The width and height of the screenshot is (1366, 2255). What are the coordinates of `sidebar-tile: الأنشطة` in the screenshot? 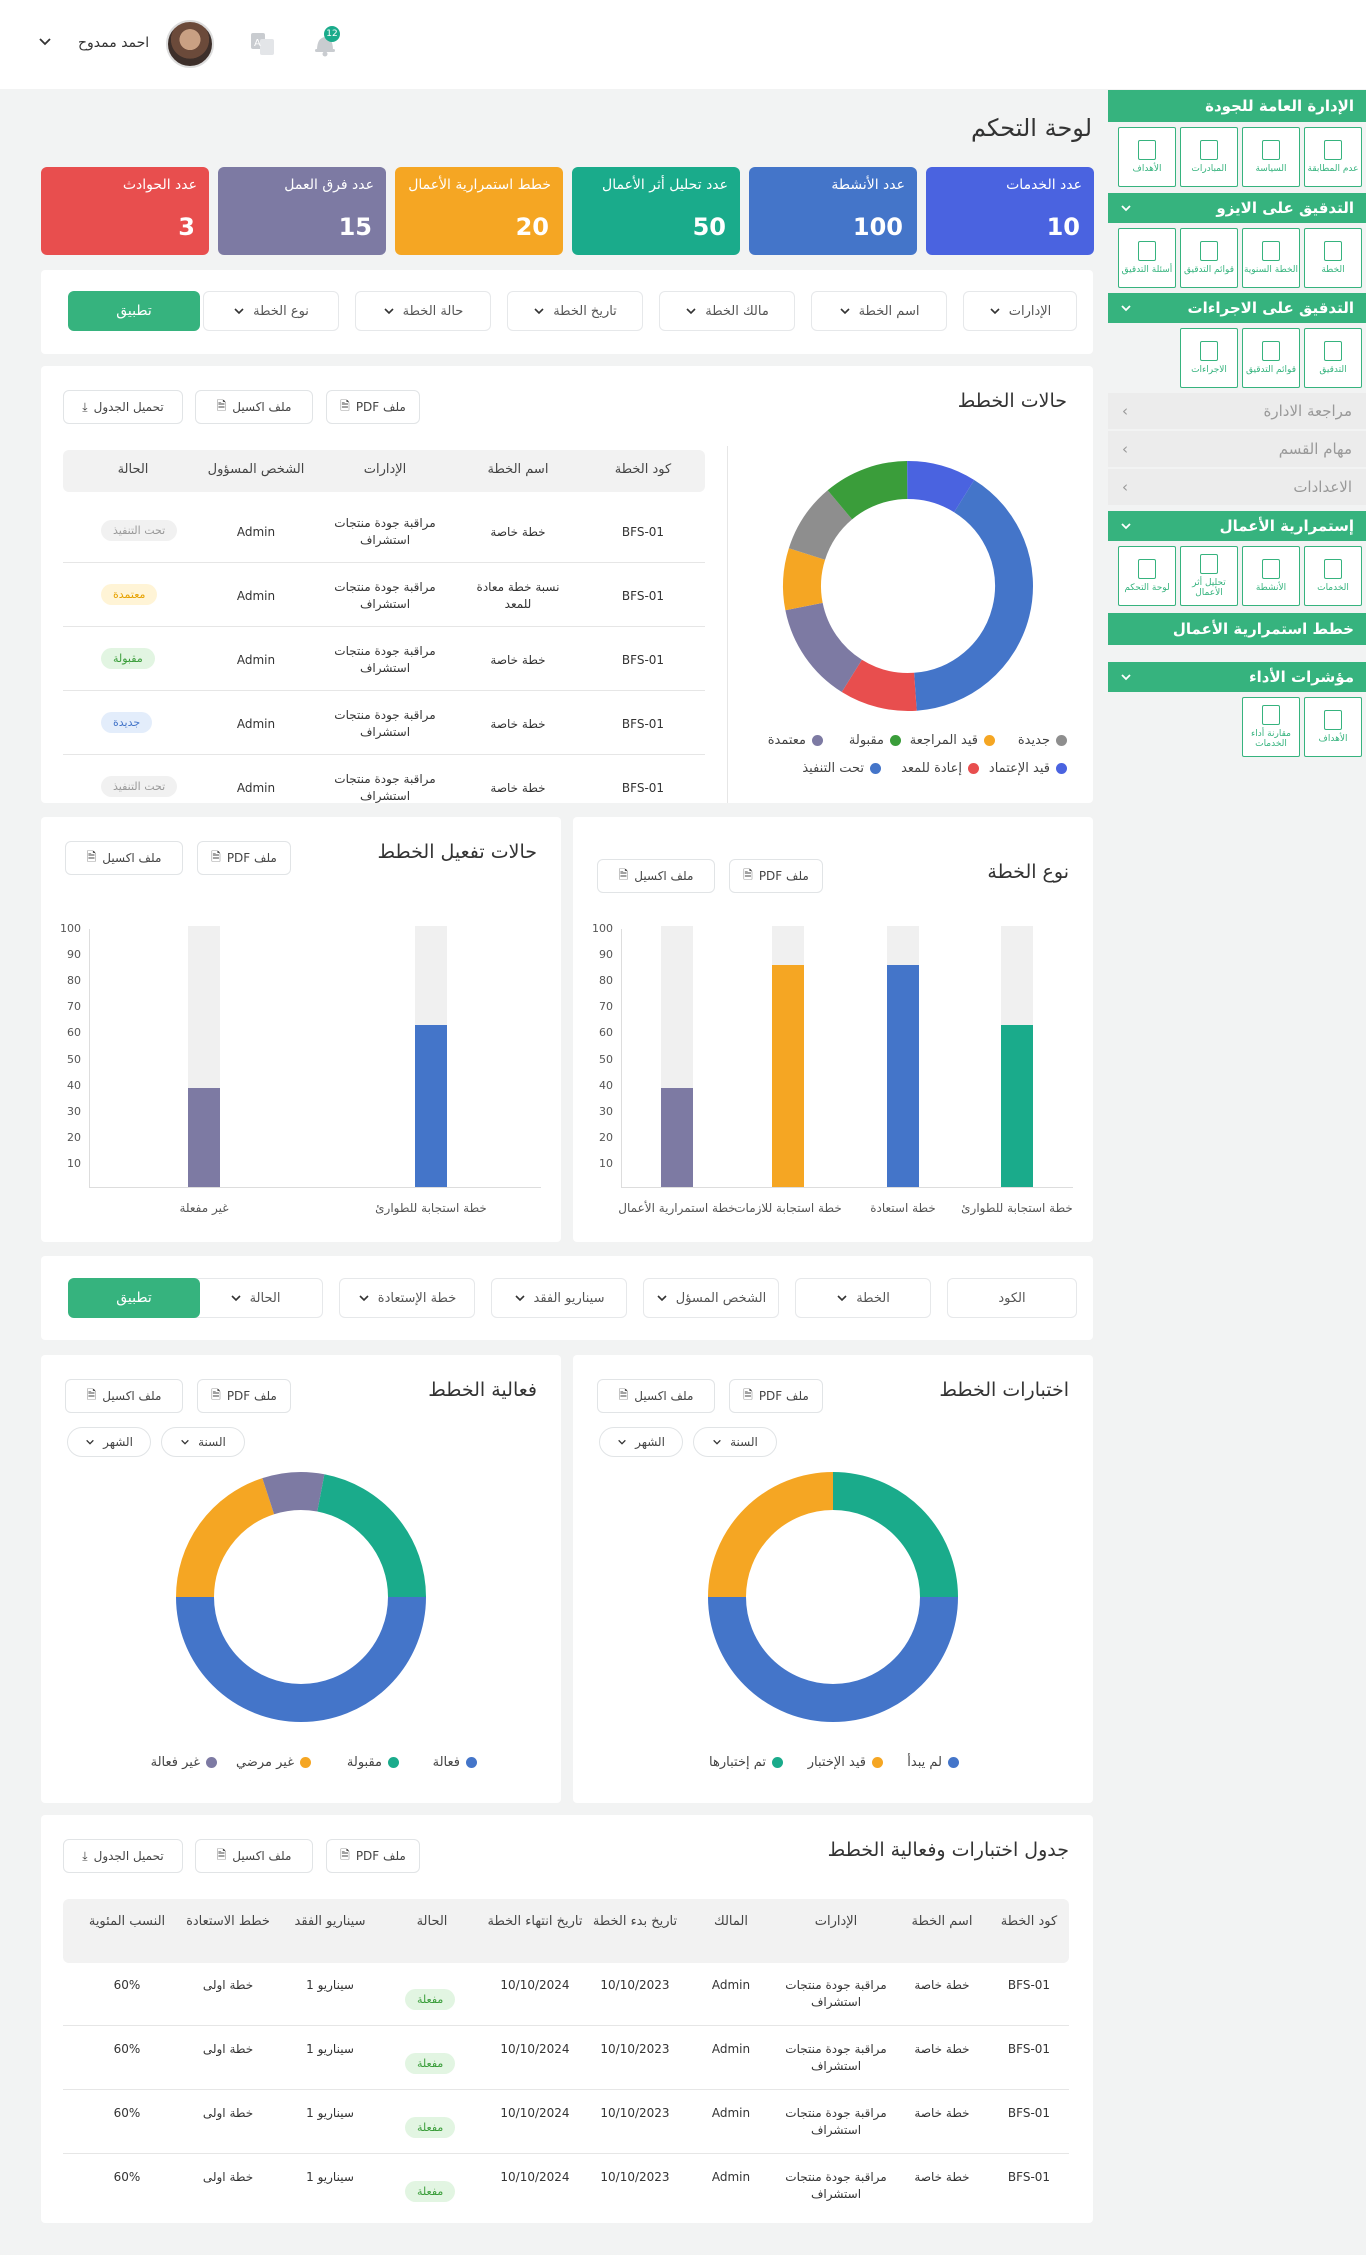 It's located at (1271, 576).